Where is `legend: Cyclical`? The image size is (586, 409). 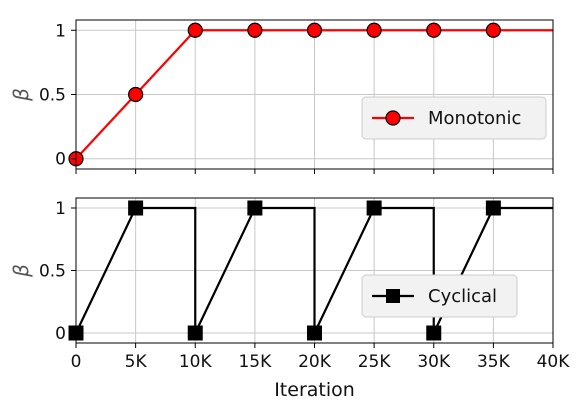 legend: Cyclical is located at coordinates (439, 296).